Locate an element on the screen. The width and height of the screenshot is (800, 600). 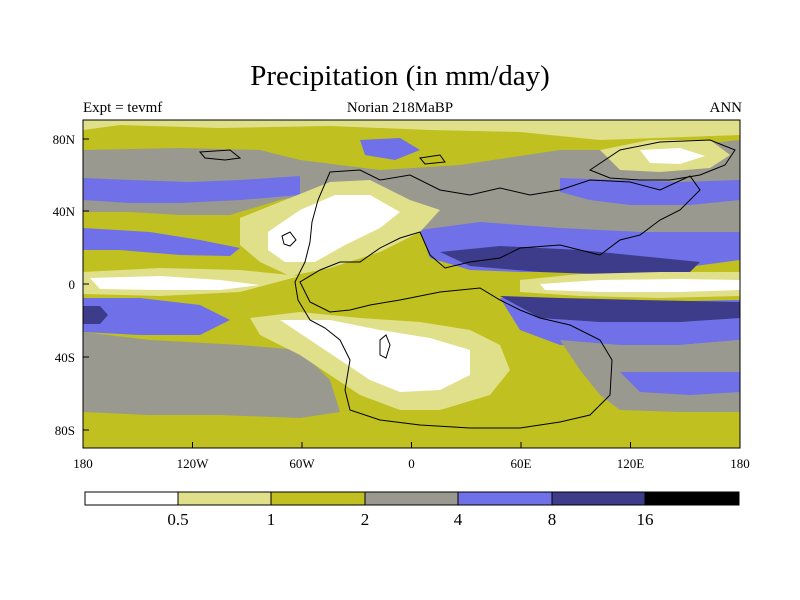
y-tick-label-80s: 80S is located at coordinates (65, 430).